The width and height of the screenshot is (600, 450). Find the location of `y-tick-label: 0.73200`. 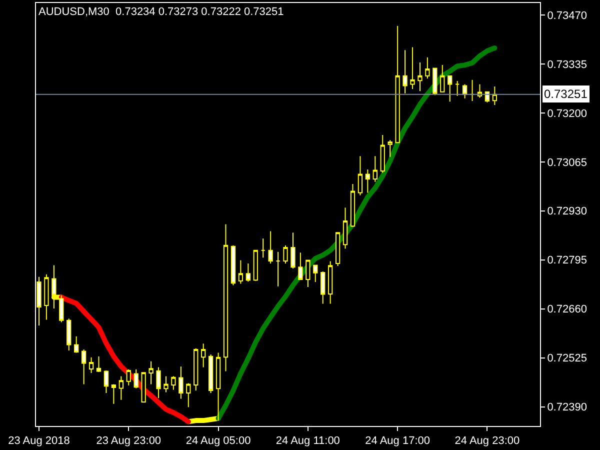

y-tick-label: 0.73200 is located at coordinates (567, 114).